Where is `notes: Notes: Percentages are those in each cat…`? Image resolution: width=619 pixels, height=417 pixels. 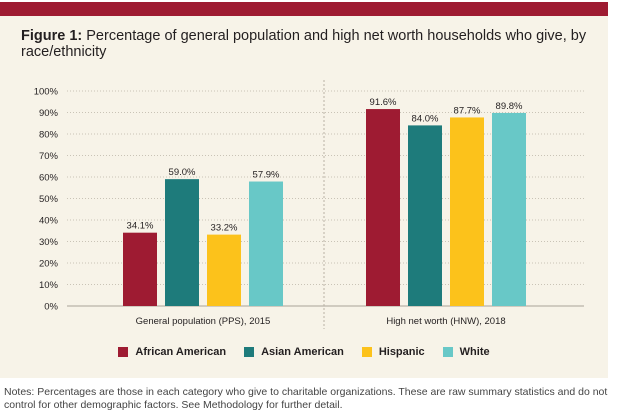 notes: Notes: Percentages are those in each cat… is located at coordinates (306, 398).